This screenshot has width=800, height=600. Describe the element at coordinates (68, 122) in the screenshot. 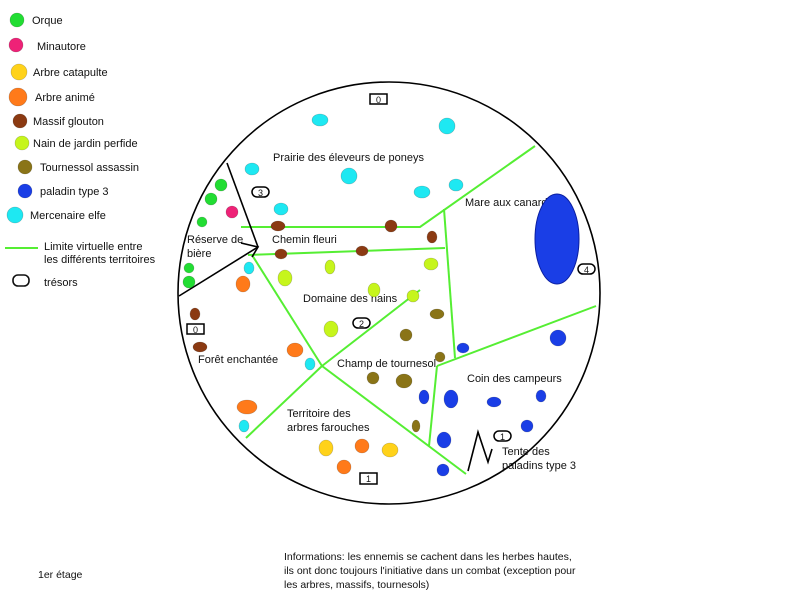

I see `legend-label-massif-glouton: Massif glouton` at that location.